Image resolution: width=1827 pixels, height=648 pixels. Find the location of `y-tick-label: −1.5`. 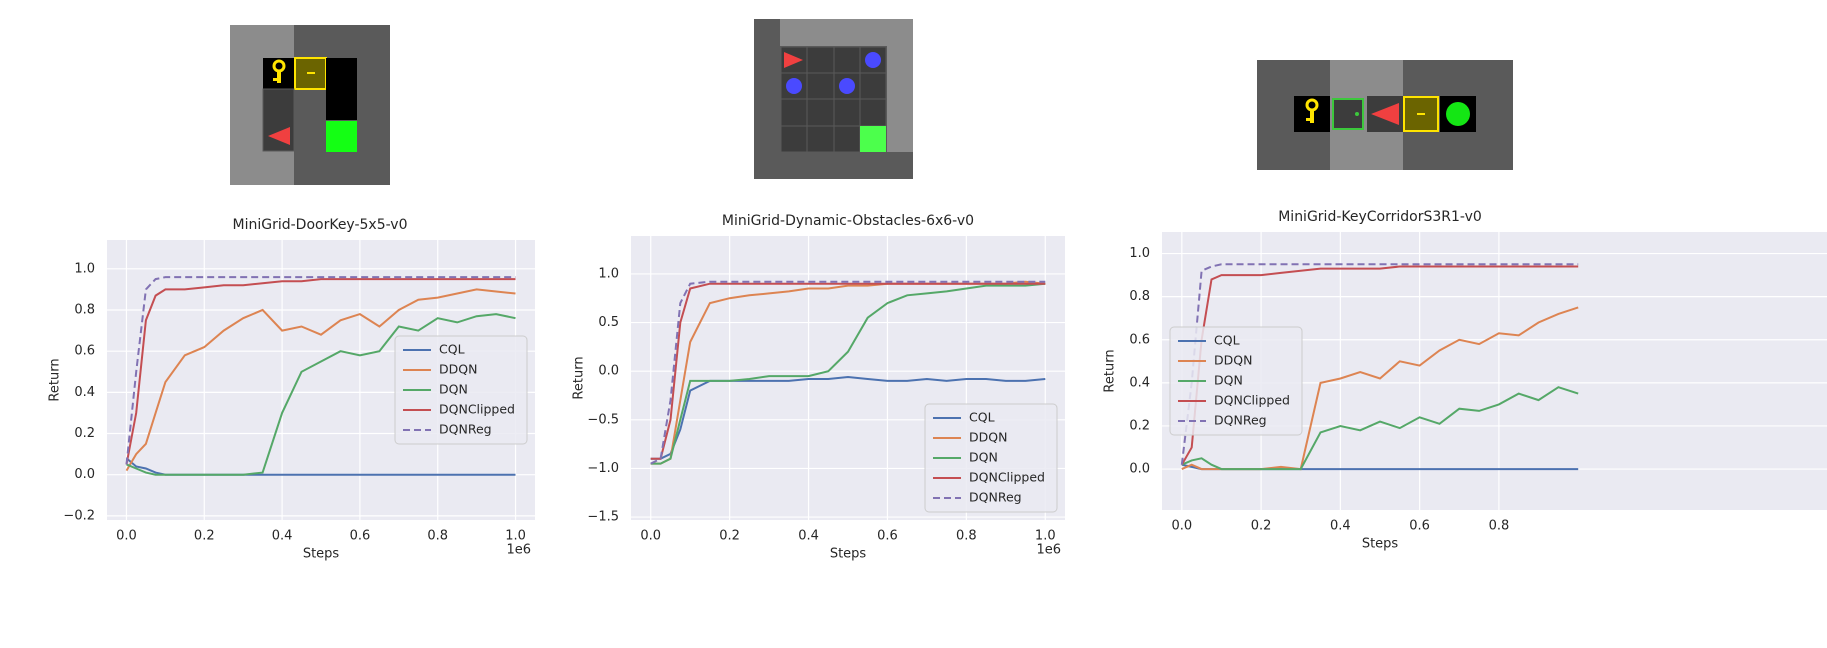

y-tick-label: −1.5 is located at coordinates (603, 517).